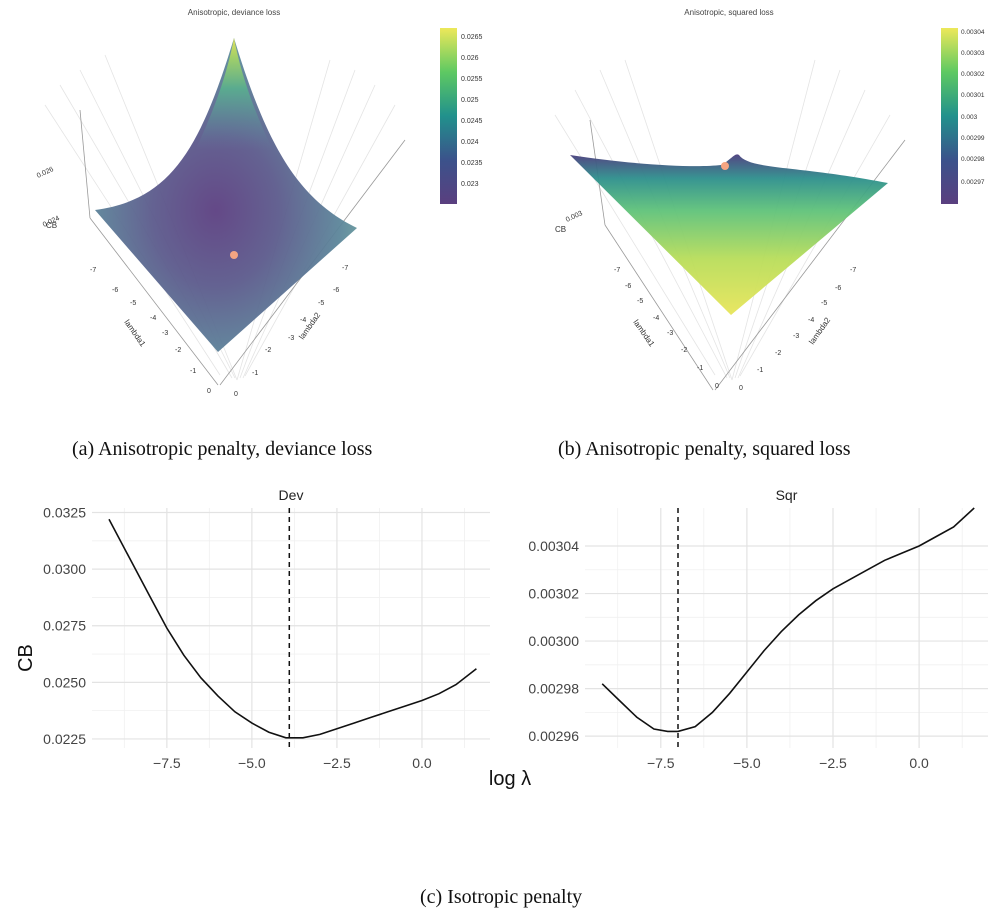 This screenshot has width=990, height=916. What do you see at coordinates (553, 641) in the screenshot?
I see `y-tick-label: 0.00300` at bounding box center [553, 641].